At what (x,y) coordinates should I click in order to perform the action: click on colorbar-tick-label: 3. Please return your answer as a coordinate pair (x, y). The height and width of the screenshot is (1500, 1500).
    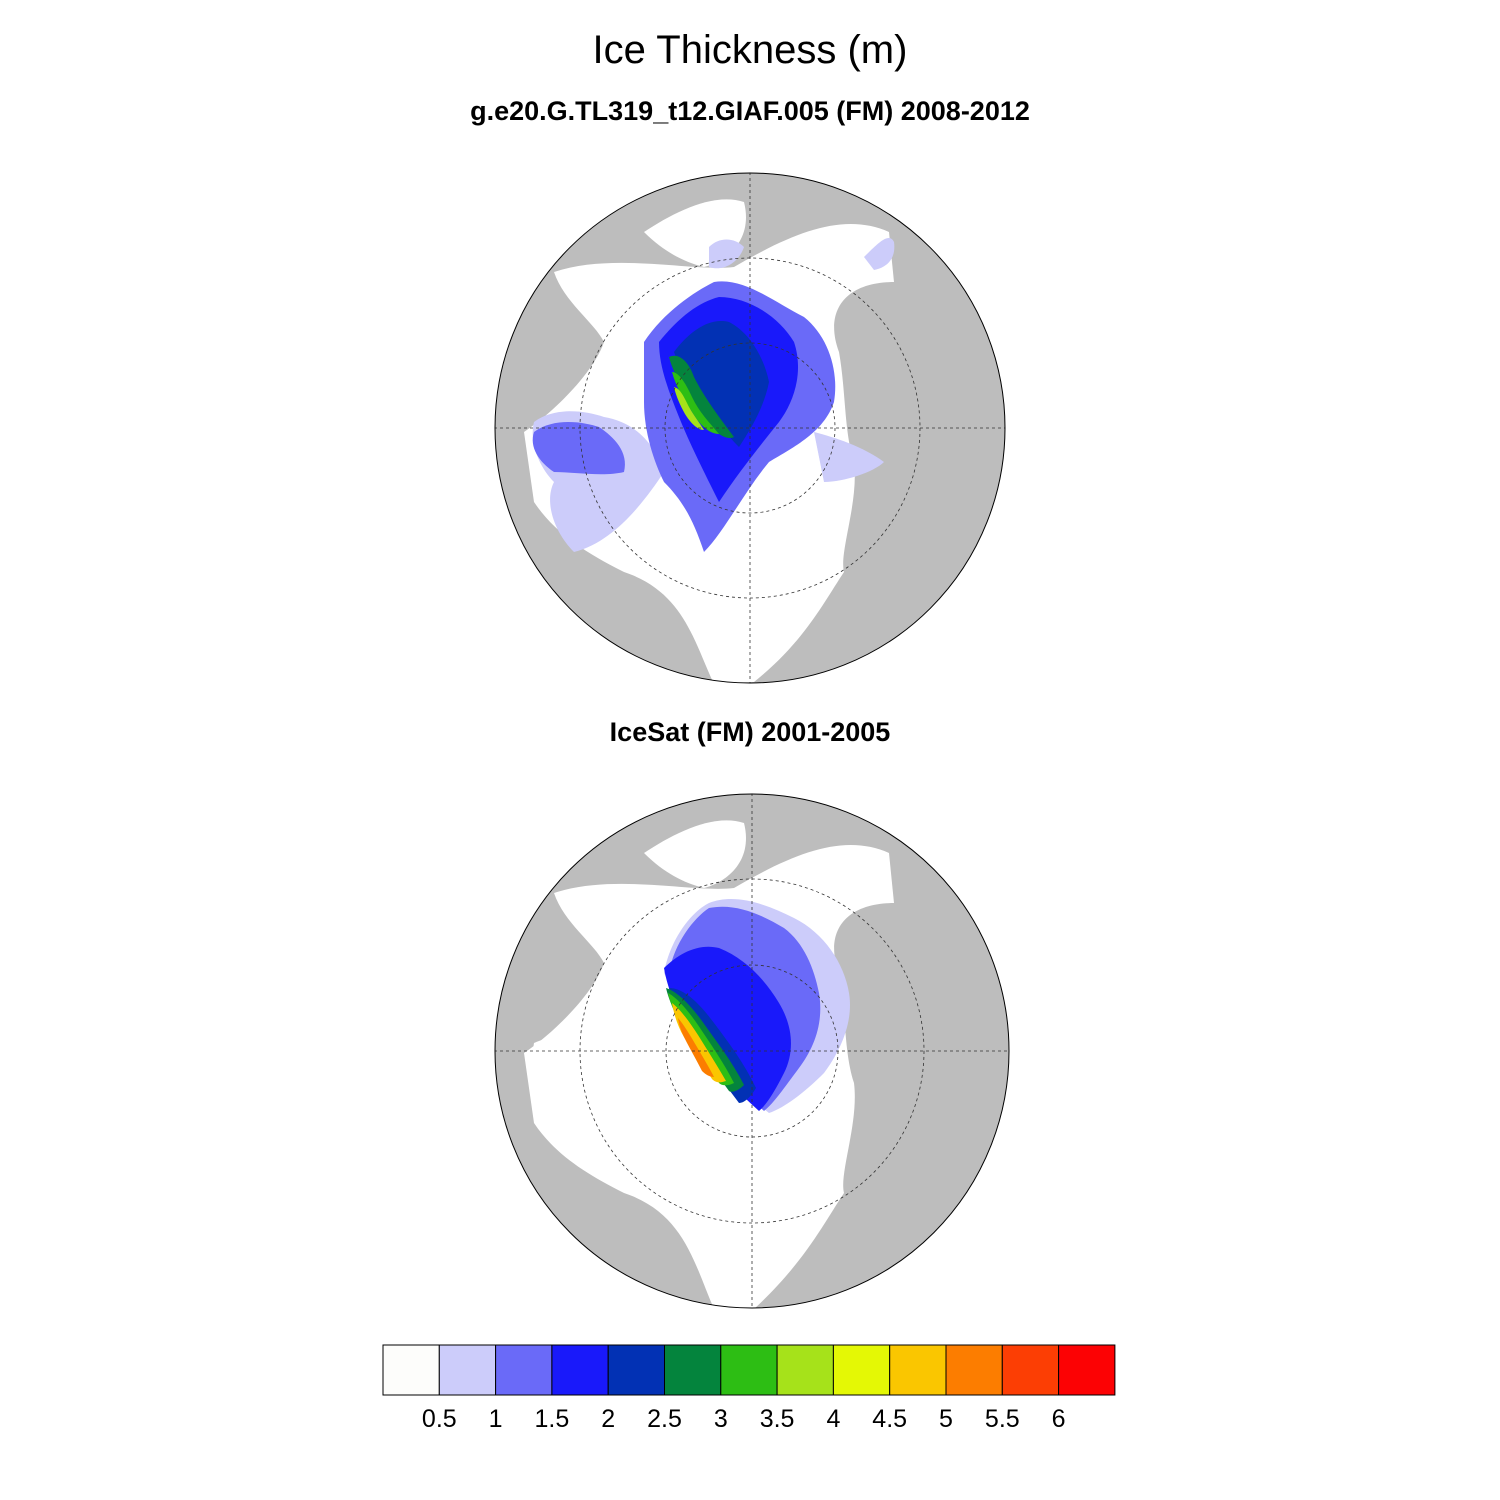
    Looking at the image, I should click on (720, 1419).